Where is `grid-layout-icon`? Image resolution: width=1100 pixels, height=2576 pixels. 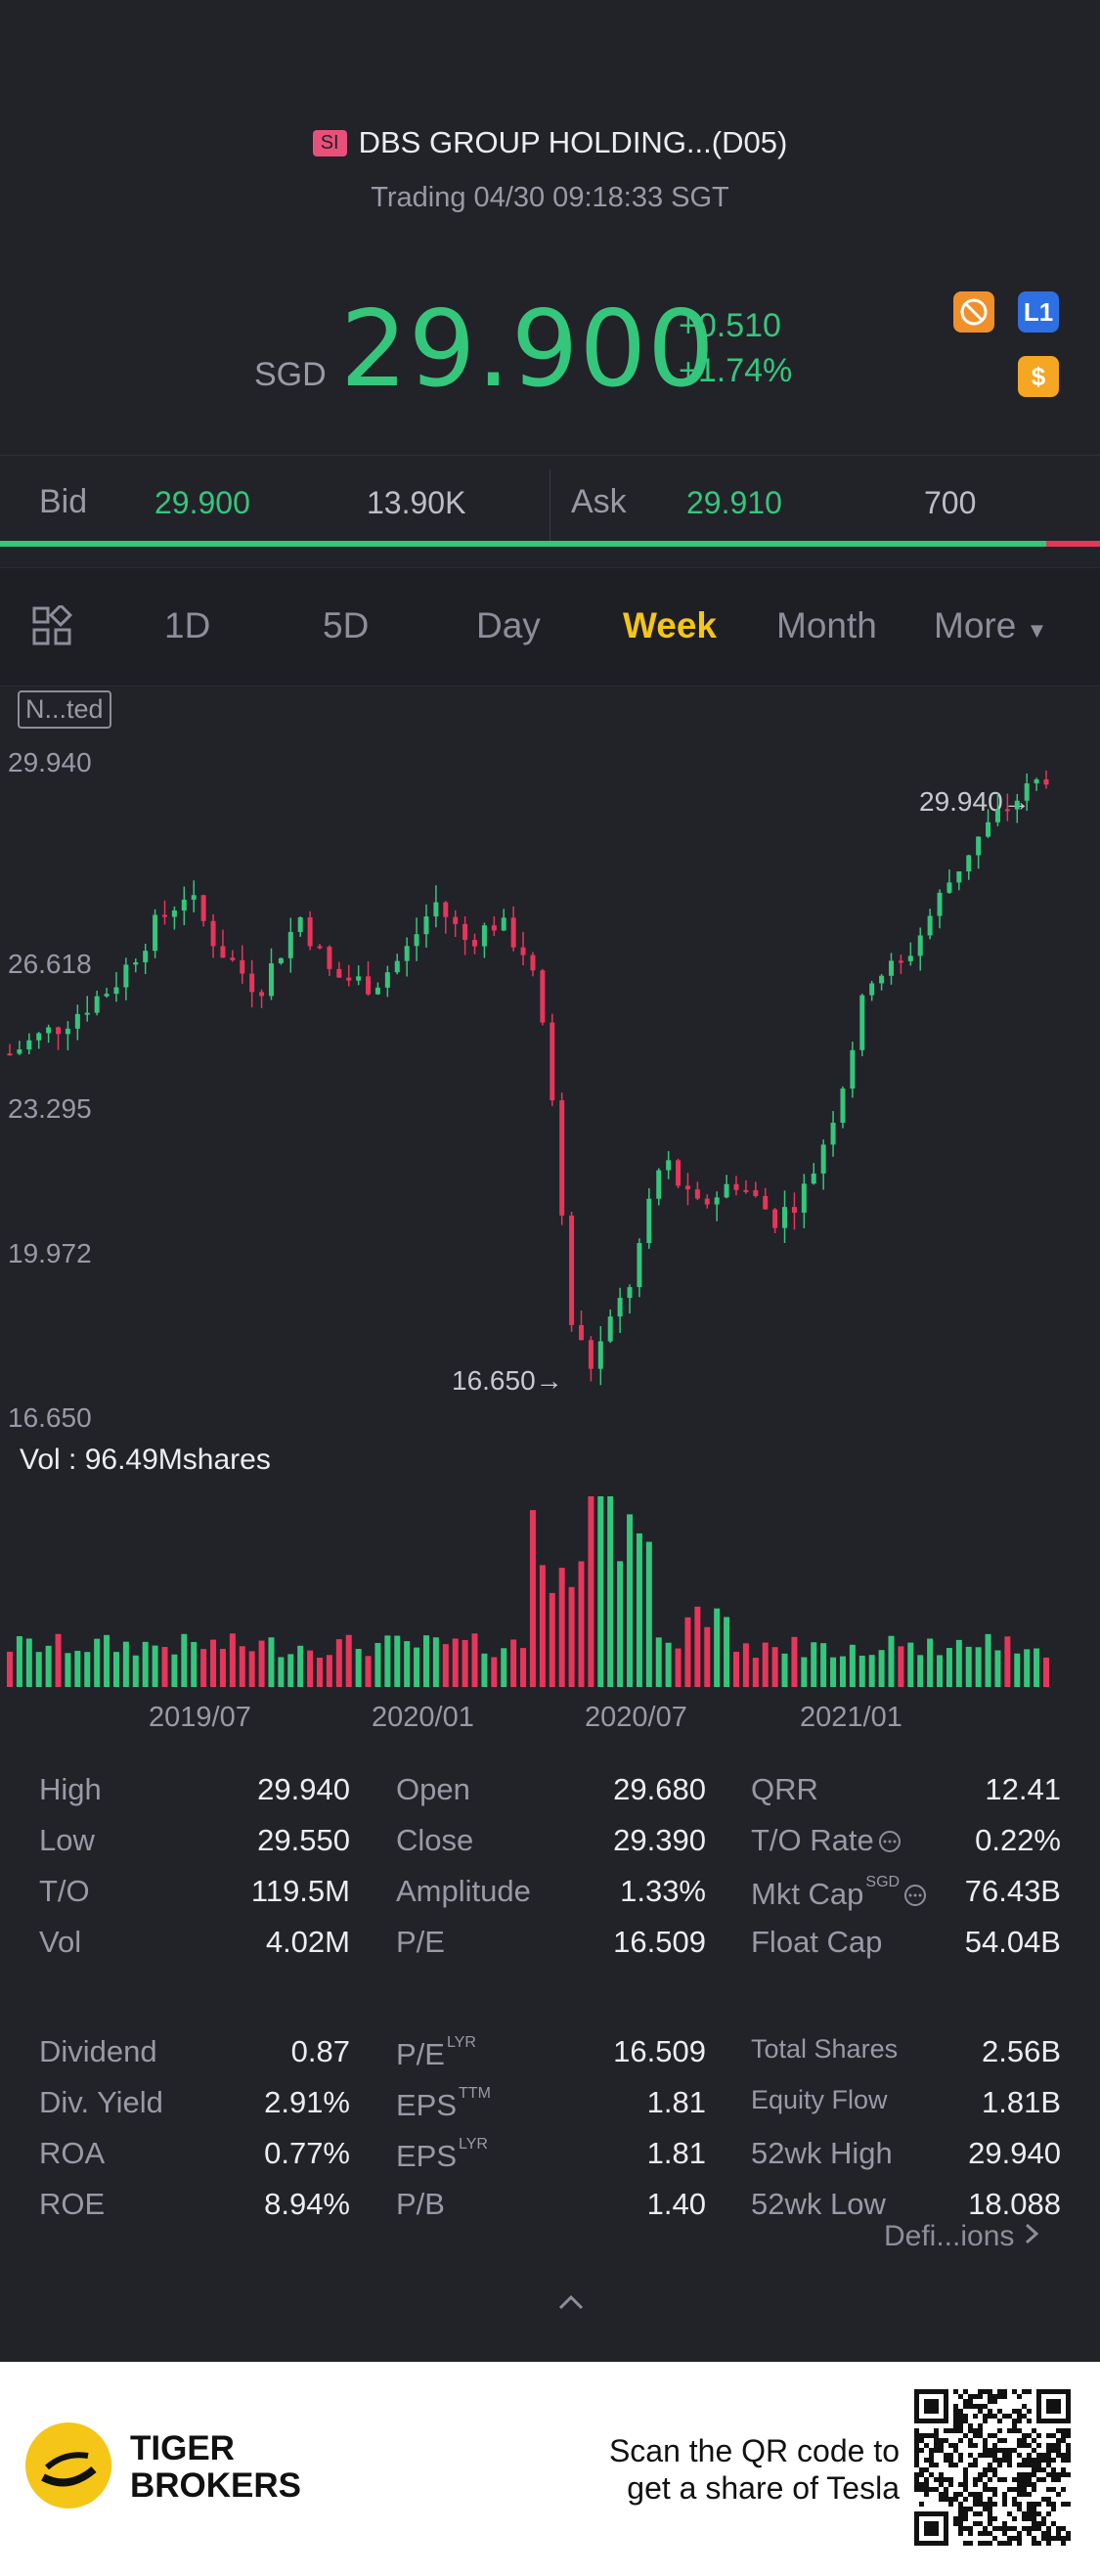
grid-layout-icon is located at coordinates (52, 626).